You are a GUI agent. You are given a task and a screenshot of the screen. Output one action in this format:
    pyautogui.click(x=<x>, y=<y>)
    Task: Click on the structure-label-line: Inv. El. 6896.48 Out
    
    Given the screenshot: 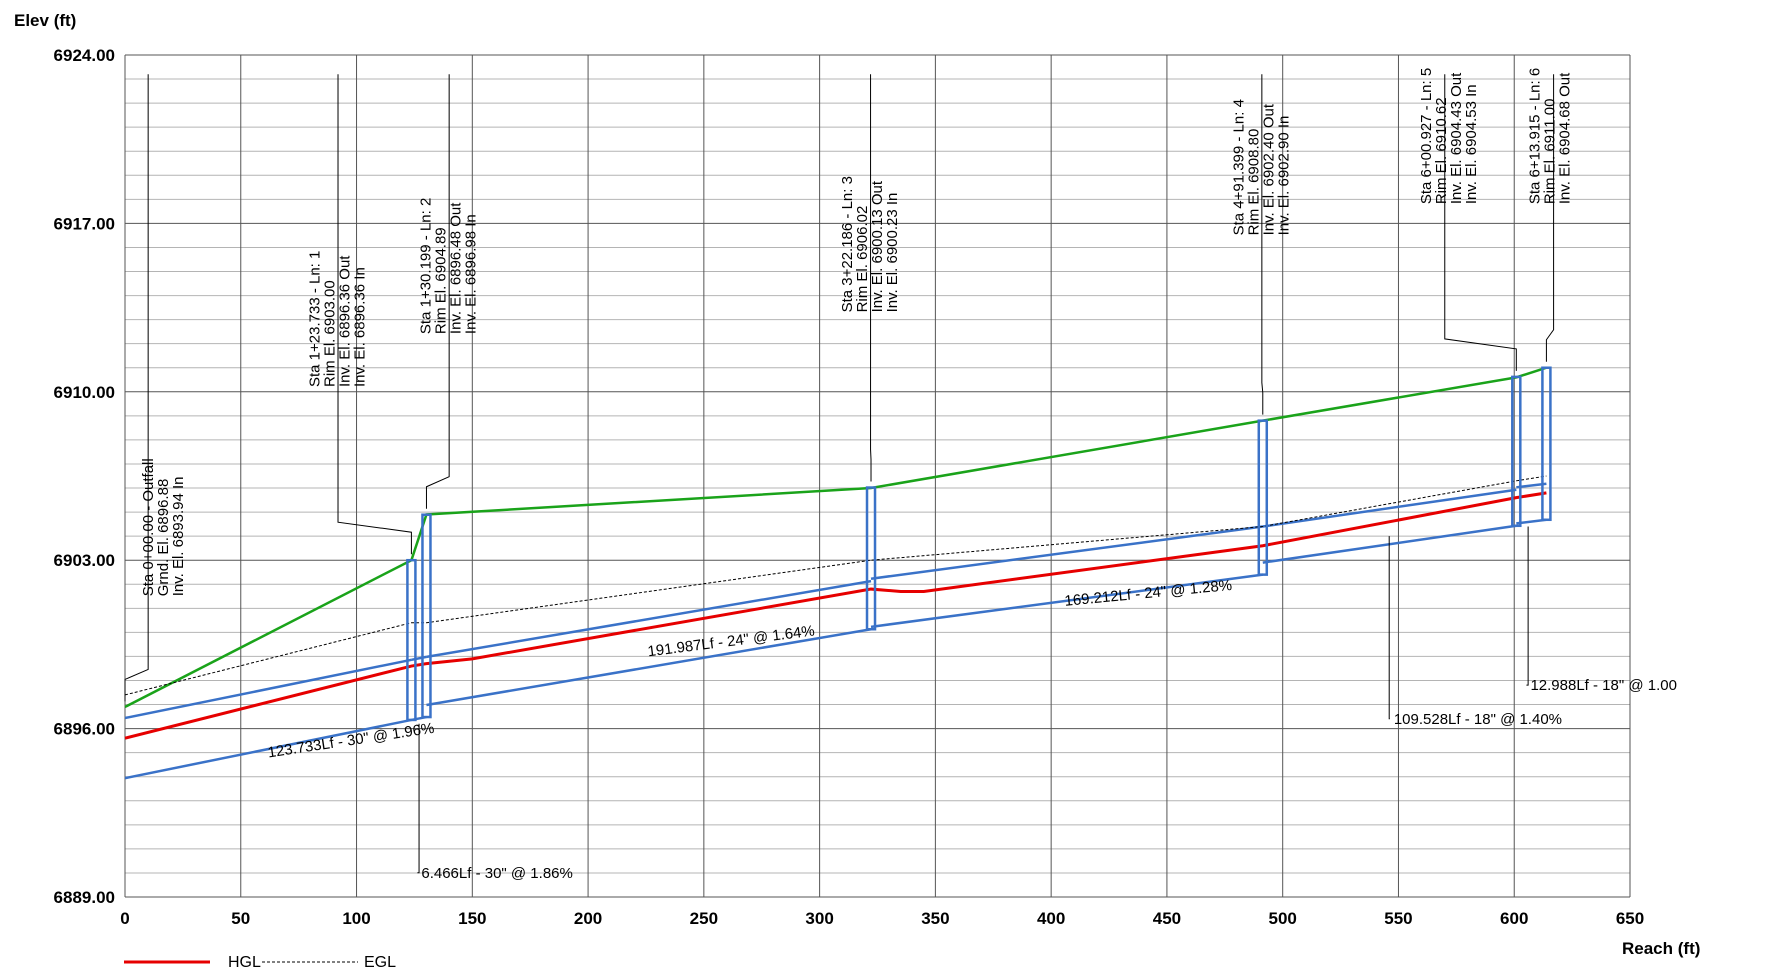 What is the action you would take?
    pyautogui.click(x=456, y=268)
    